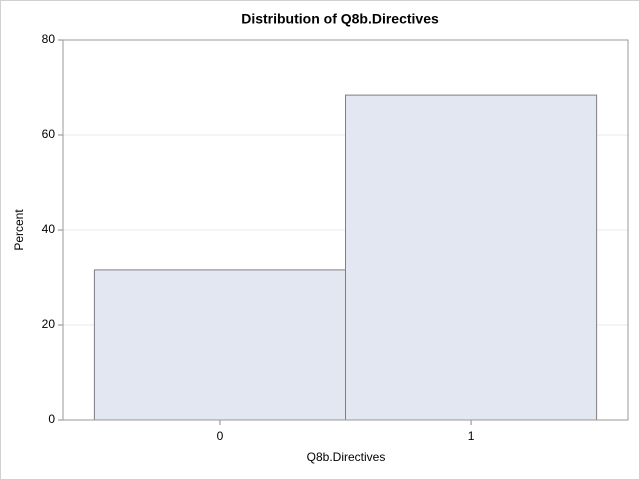 The image size is (640, 480). I want to click on y-tick-label: 60, so click(49, 134).